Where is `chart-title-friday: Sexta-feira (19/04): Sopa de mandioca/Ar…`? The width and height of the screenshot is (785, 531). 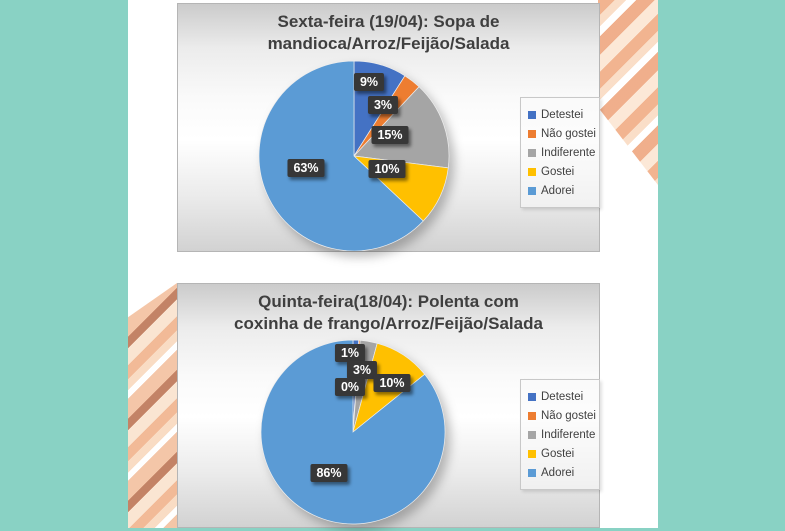
chart-title-friday: Sexta-feira (19/04): Sopa de mandioca/Ar… is located at coordinates (388, 33).